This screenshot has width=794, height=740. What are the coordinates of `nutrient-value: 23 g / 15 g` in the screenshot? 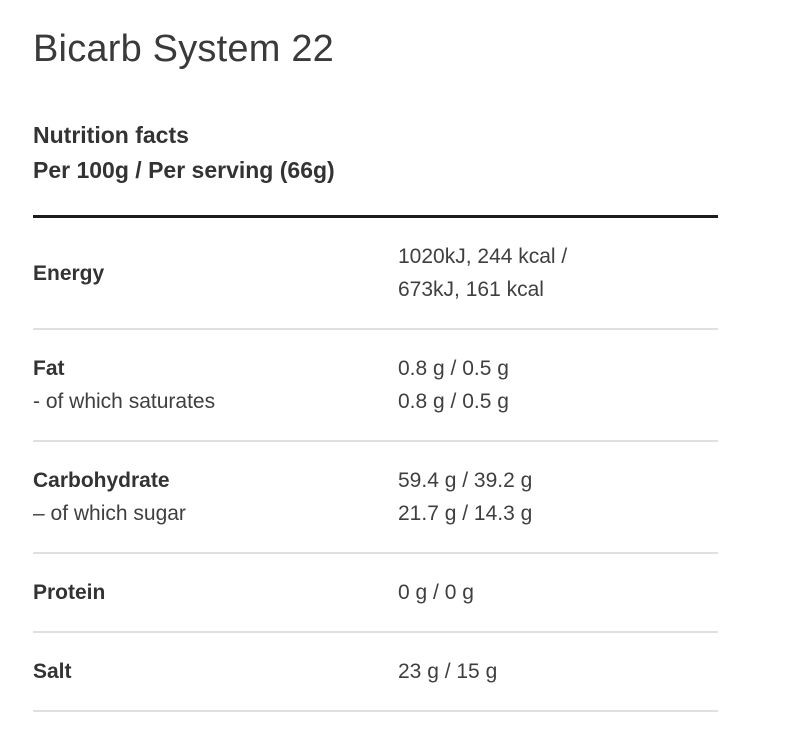 It's located at (448, 671).